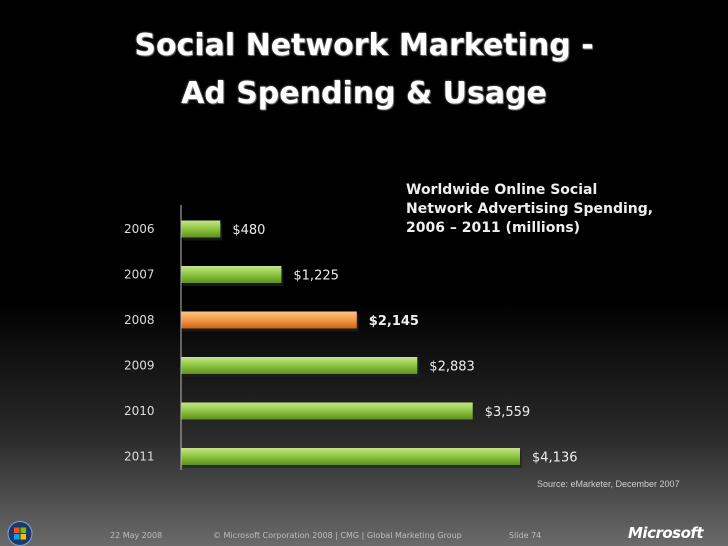  What do you see at coordinates (508, 412) in the screenshot?
I see `data-label-2010: $3,559` at bounding box center [508, 412].